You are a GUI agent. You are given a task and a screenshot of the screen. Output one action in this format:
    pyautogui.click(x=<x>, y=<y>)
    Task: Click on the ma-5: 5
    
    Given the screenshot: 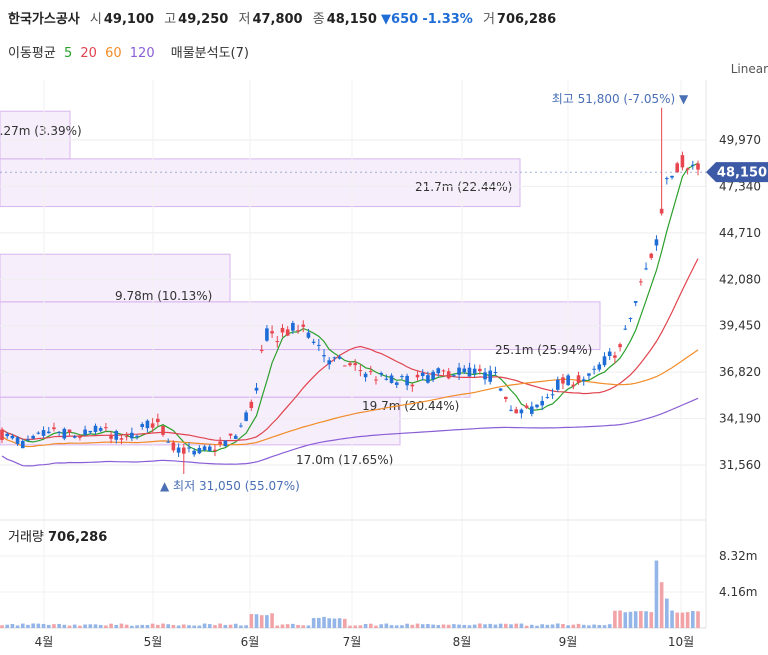 What is the action you would take?
    pyautogui.click(x=68, y=53)
    